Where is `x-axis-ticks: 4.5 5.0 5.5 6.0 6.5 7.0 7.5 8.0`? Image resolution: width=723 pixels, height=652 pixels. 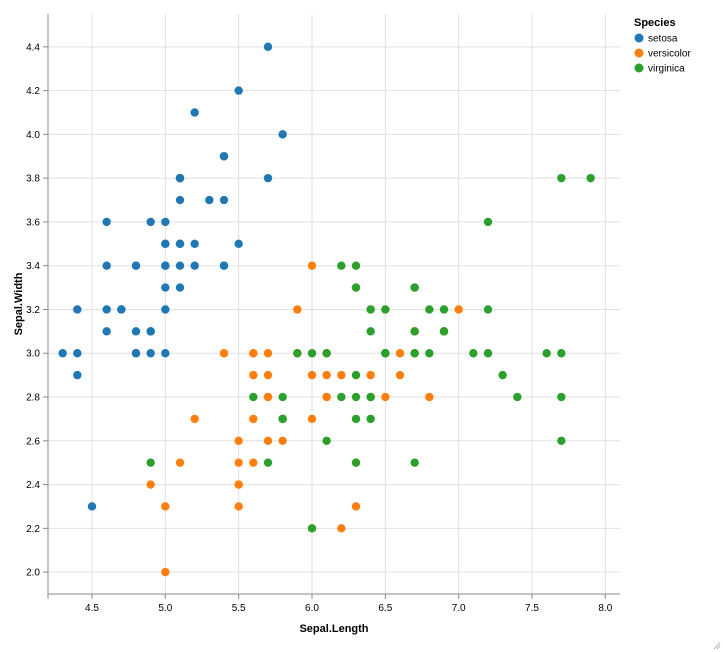 x-axis-ticks: 4.5 5.0 5.5 6.0 6.5 7.0 7.5 8.0 is located at coordinates (330, 604).